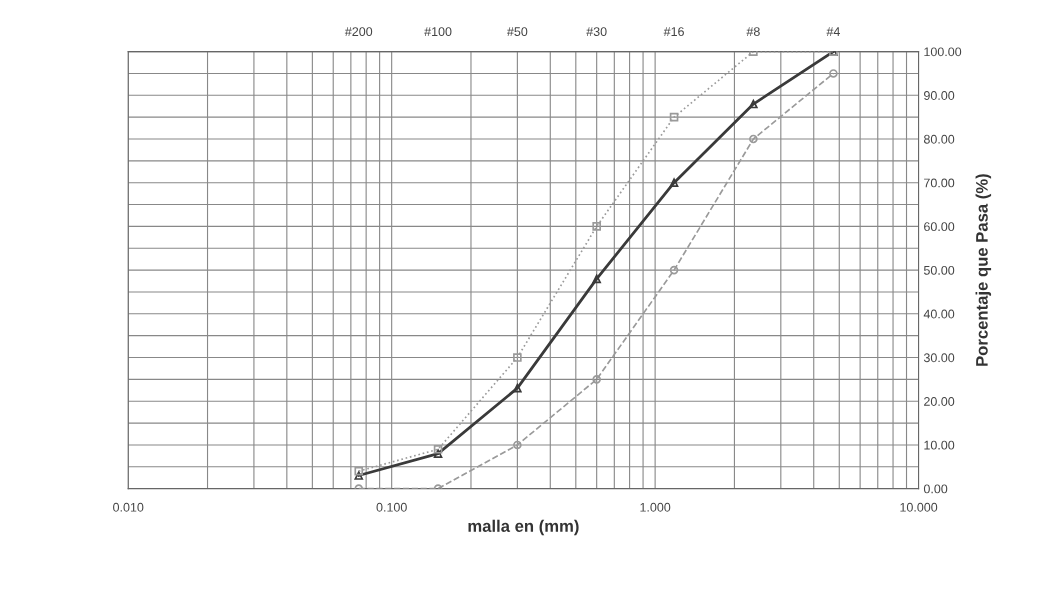 The image size is (1051, 607). What do you see at coordinates (596, 32) in the screenshot?
I see `text: #30` at bounding box center [596, 32].